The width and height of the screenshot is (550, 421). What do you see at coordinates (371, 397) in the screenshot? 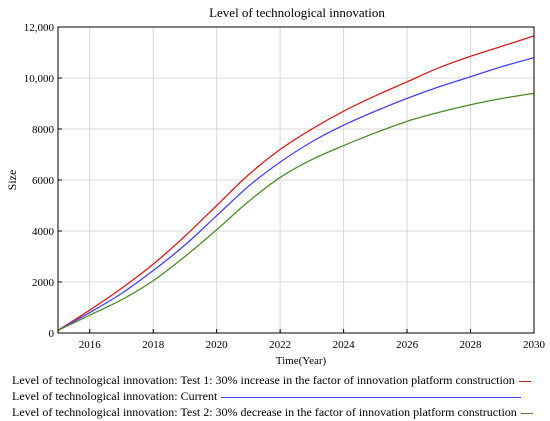
I see `legend-swatch-current` at bounding box center [371, 397].